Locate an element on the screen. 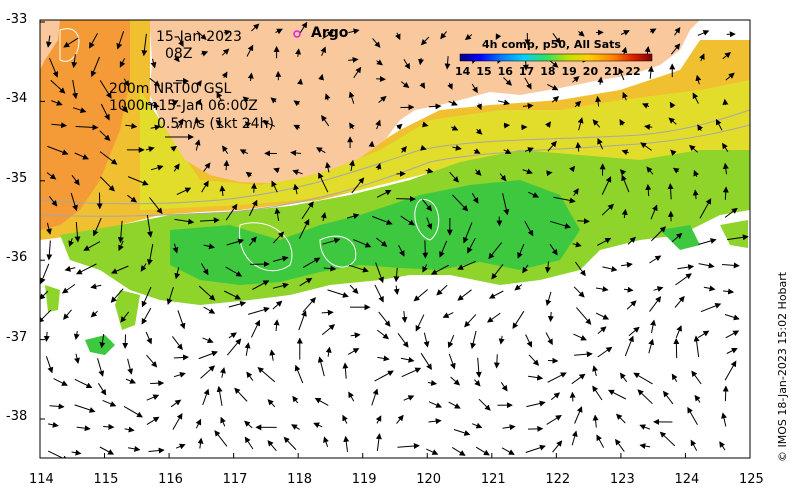  sst-green-patch1 is located at coordinates (100, 345).